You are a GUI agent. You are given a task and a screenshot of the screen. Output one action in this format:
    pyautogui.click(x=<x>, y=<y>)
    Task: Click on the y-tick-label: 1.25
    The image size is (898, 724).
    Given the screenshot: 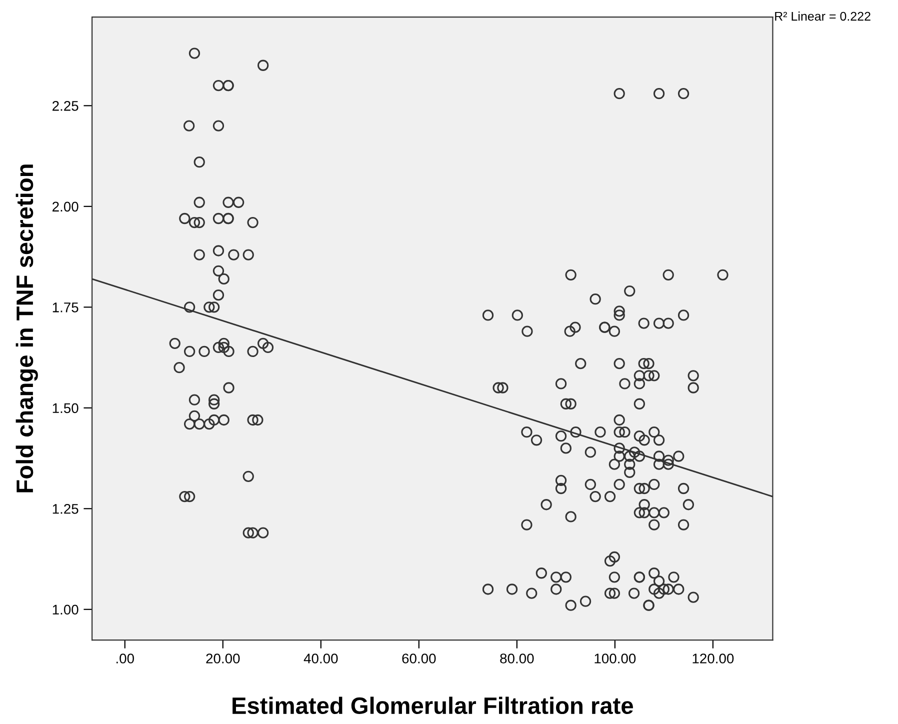 What is the action you would take?
    pyautogui.click(x=65, y=509)
    